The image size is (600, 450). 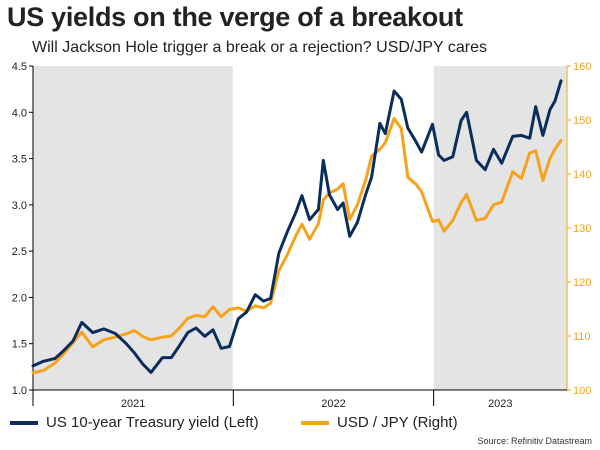 I want to click on left-tick-label: 2.0, so click(x=19, y=298).